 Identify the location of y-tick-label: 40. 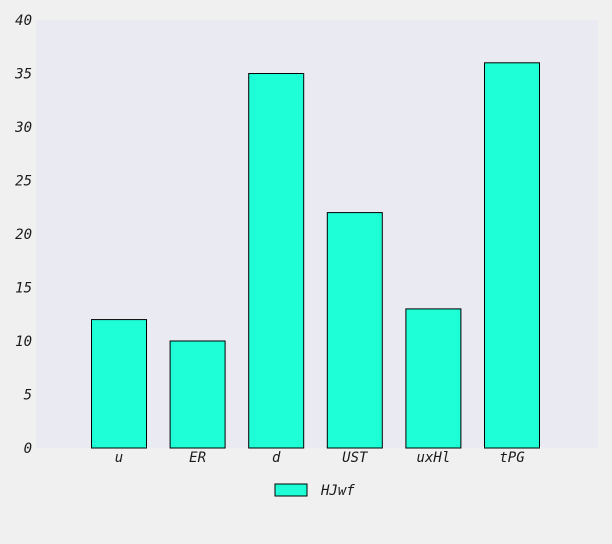
(23, 21).